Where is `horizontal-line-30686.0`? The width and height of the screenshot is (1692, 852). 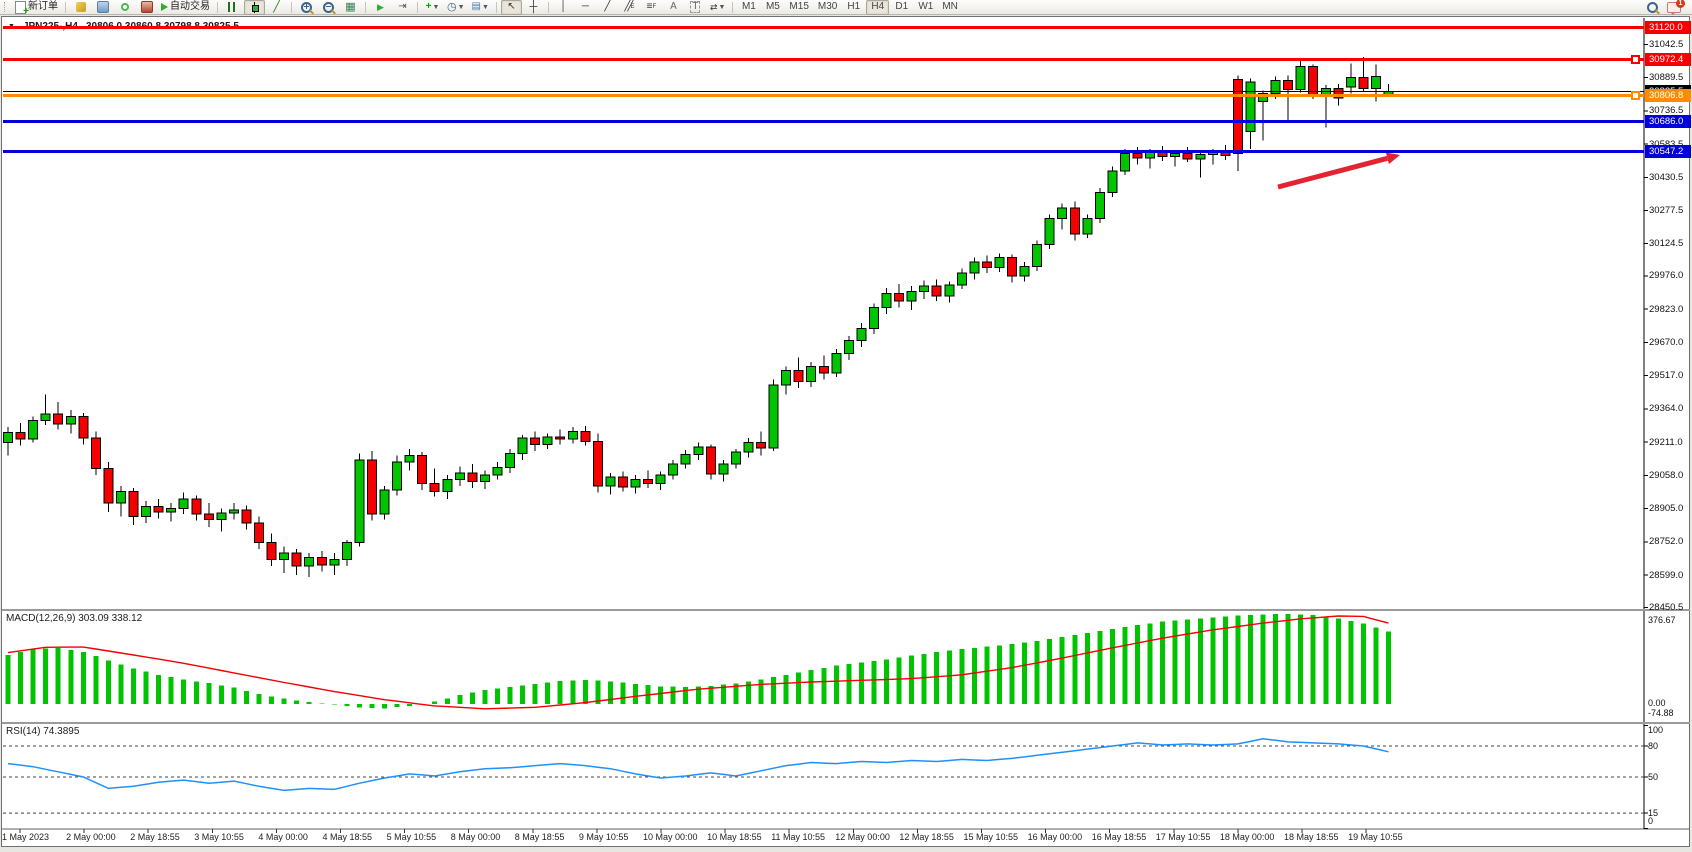
horizontal-line-30686.0 is located at coordinates (823, 122).